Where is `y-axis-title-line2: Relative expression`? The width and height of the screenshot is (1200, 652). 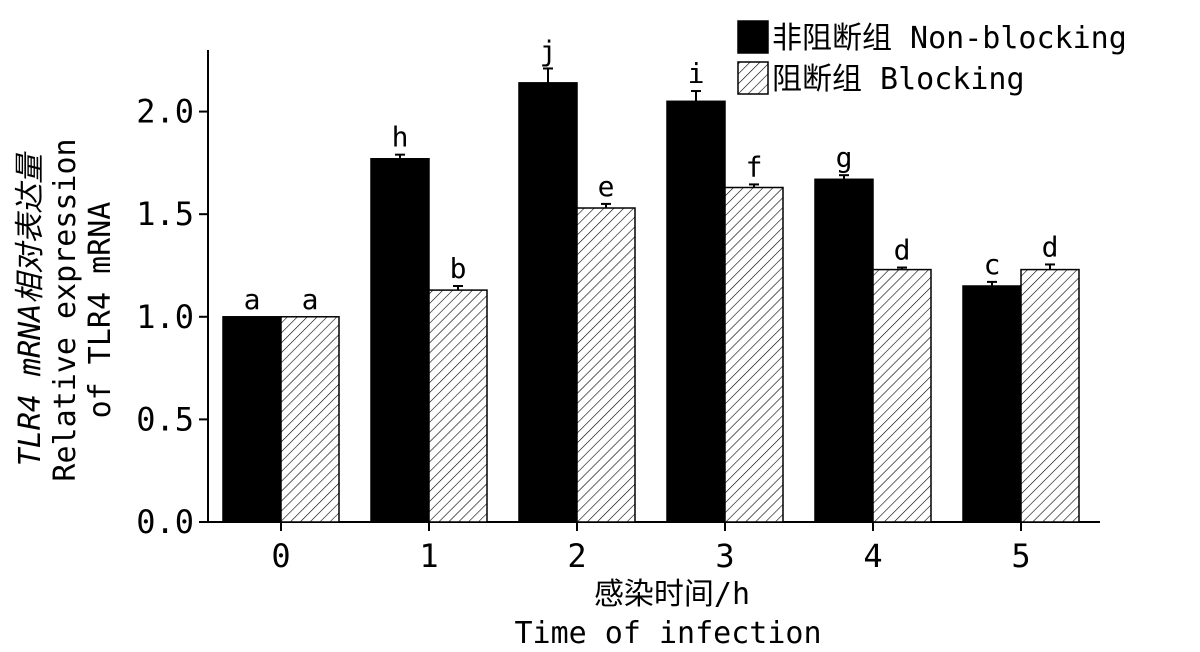
y-axis-title-line2: Relative expression is located at coordinates (65, 309).